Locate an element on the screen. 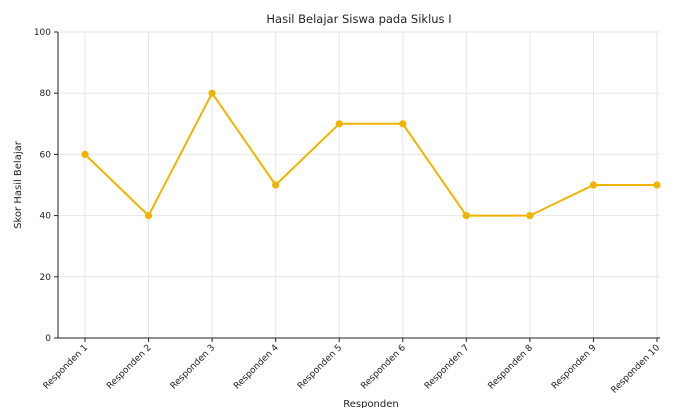 The image size is (675, 413). x-tick-label: Responden 8 is located at coordinates (511, 367).